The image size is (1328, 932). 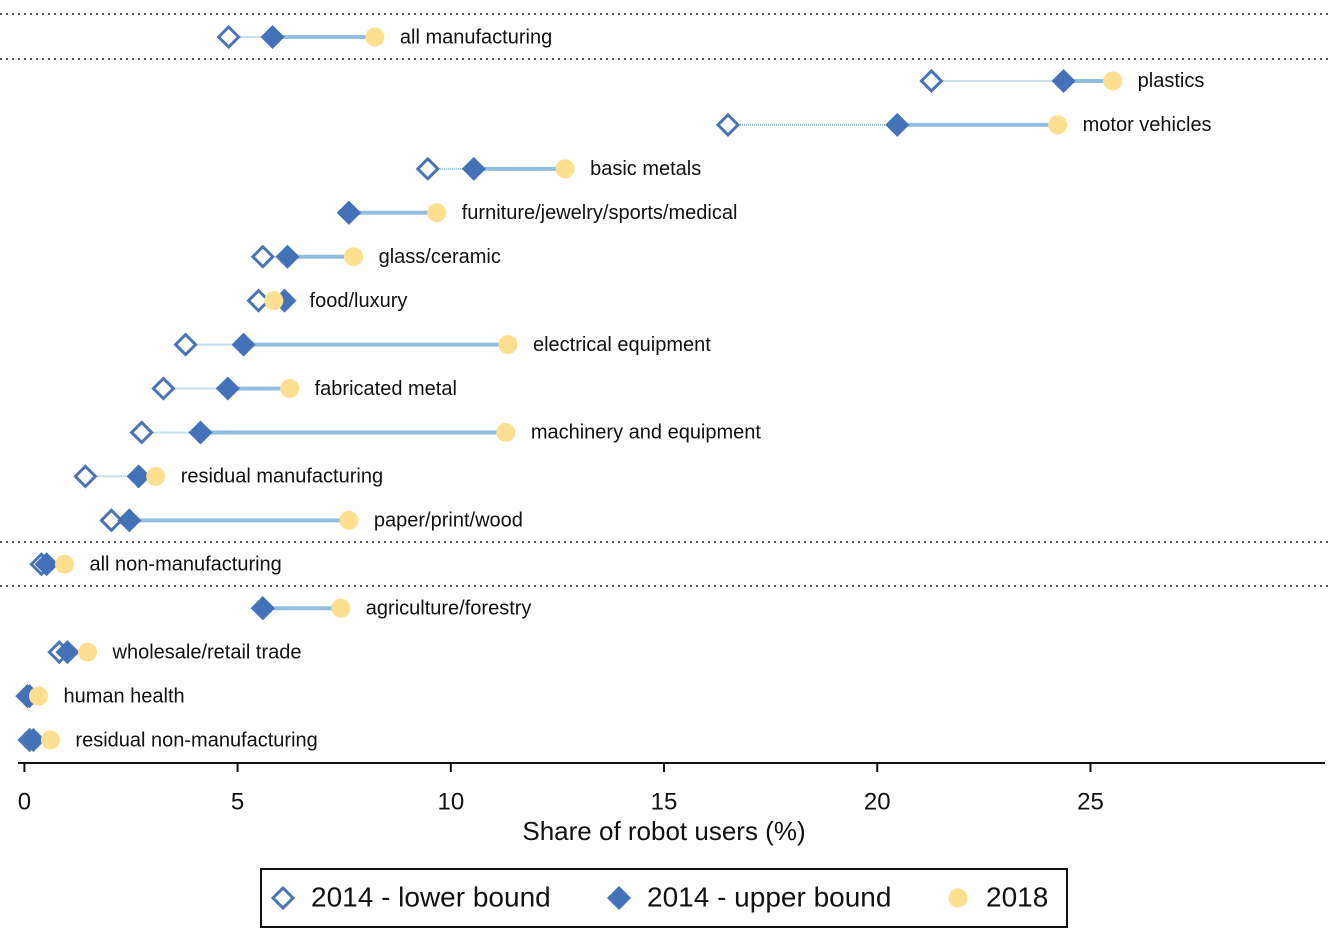 I want to click on x-tick-label: 20, so click(x=877, y=801).